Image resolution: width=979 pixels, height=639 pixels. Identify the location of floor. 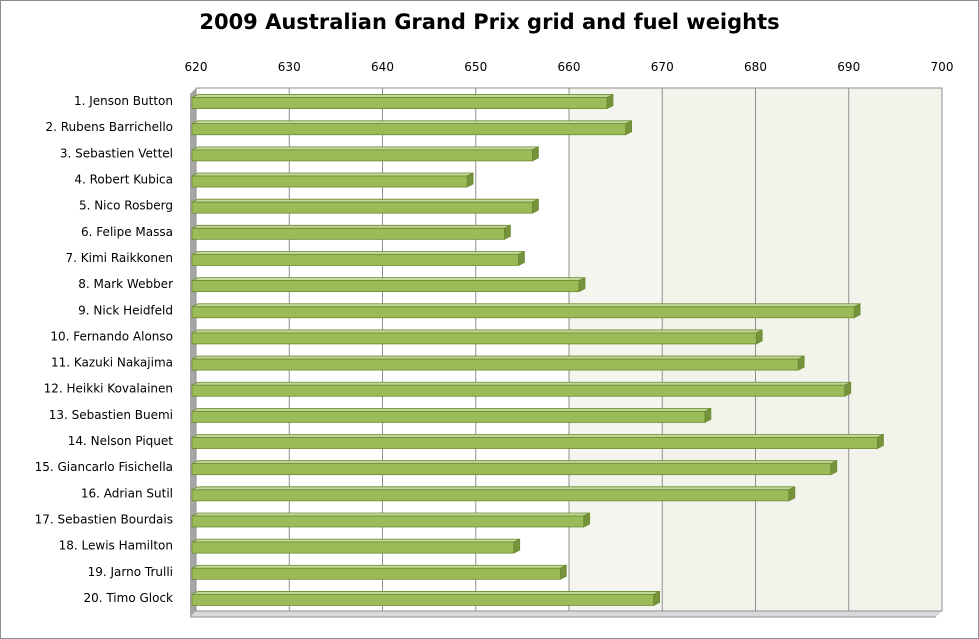
(566, 614).